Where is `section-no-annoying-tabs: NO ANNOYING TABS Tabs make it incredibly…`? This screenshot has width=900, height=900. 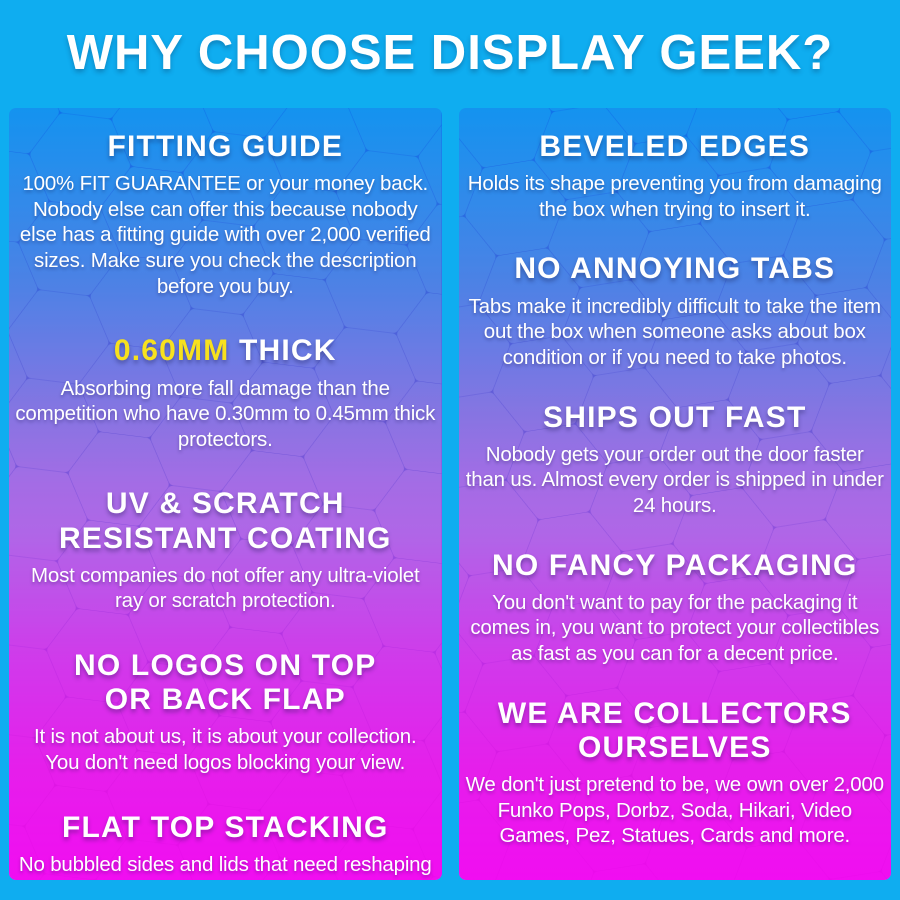 section-no-annoying-tabs: NO ANNOYING TABS Tabs make it incredibly… is located at coordinates (675, 311).